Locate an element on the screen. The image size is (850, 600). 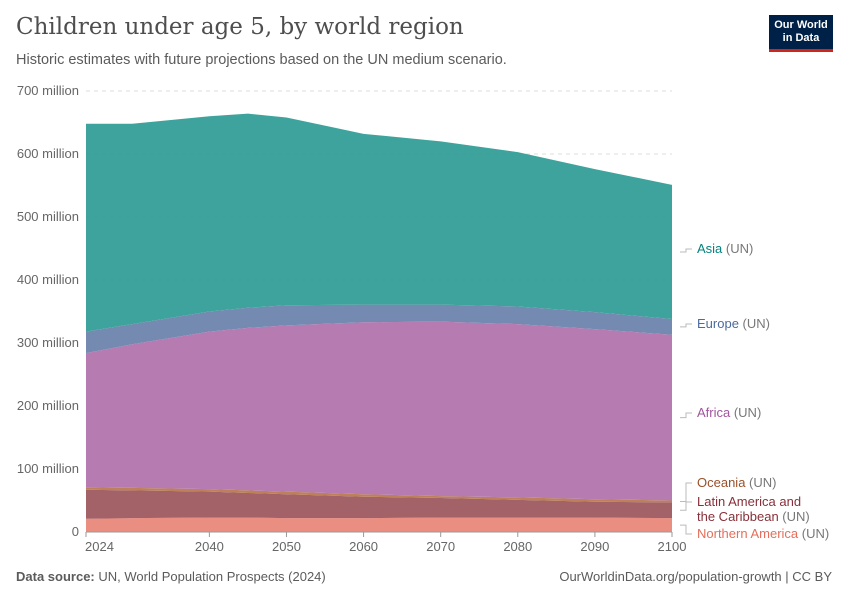
series-label: Africa (UN) is located at coordinates (729, 412).